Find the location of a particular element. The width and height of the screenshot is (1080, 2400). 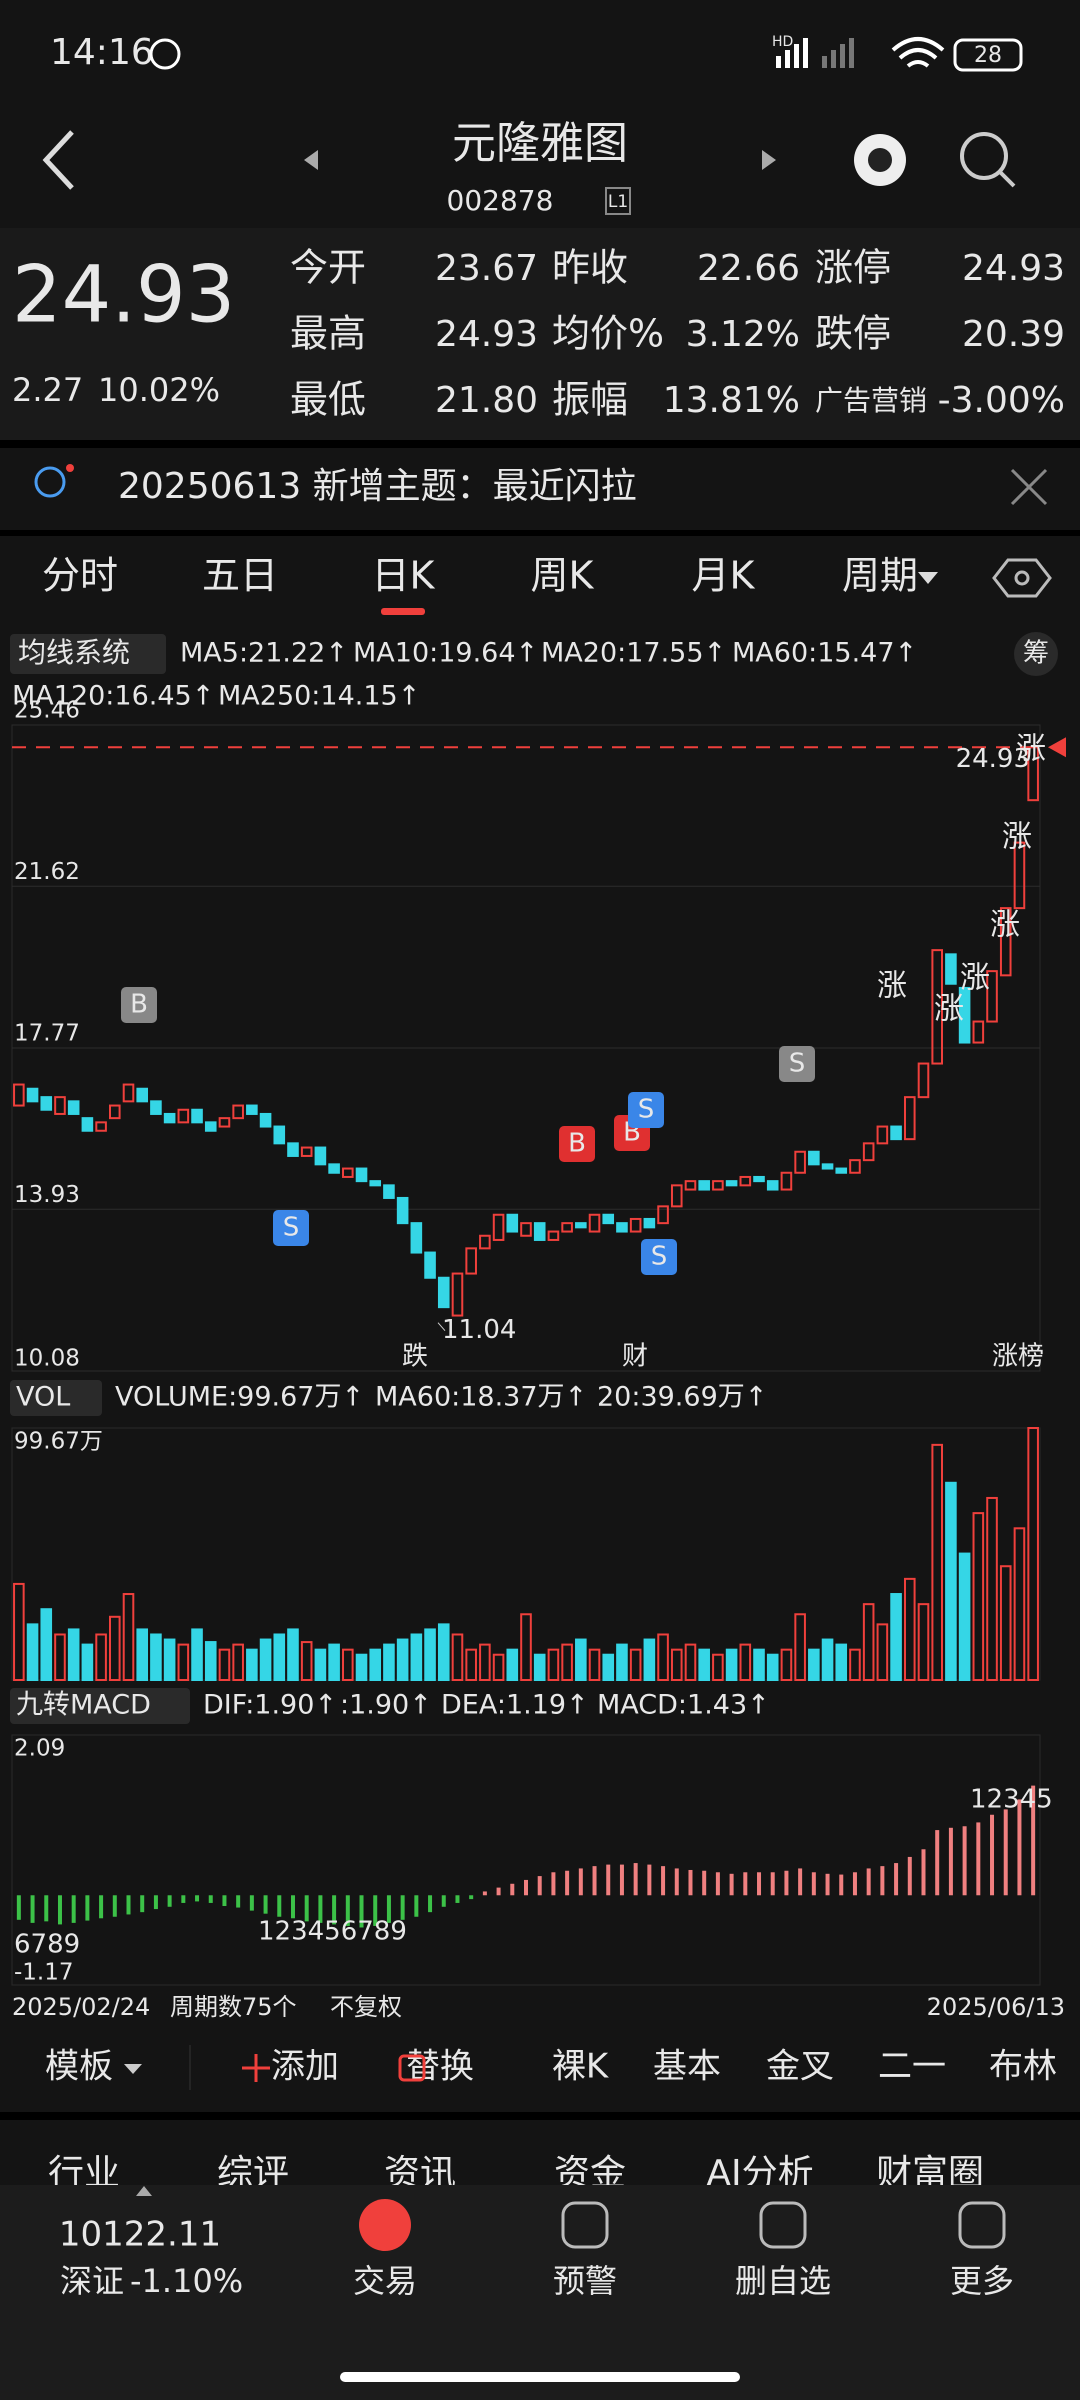

field-label: 今开 is located at coordinates (328, 268).